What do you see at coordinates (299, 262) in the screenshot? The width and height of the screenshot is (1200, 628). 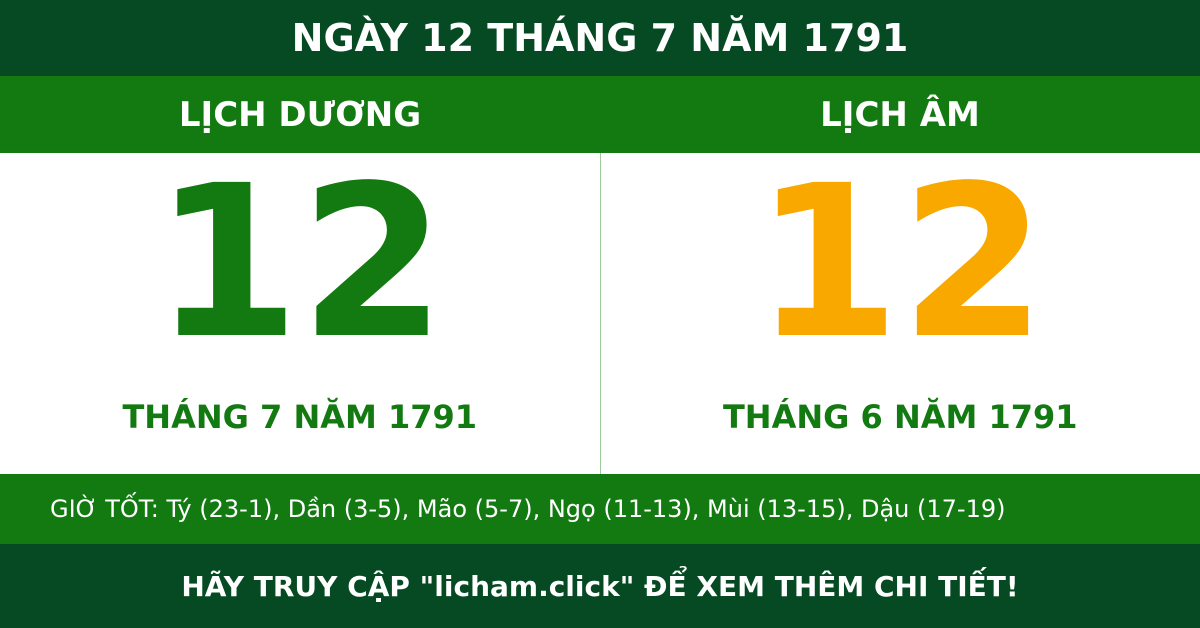 I see `solar-day: 12` at bounding box center [299, 262].